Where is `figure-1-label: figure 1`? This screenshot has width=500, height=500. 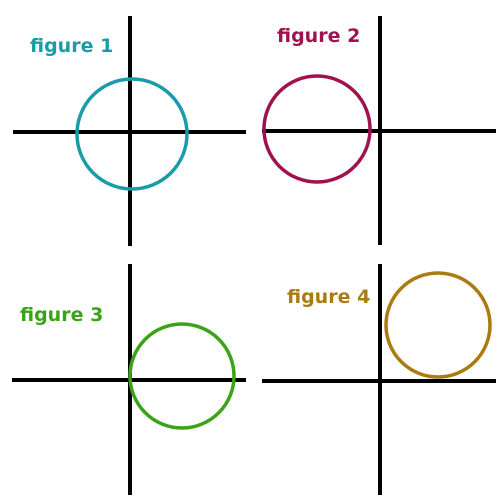 figure-1-label: figure 1 is located at coordinates (71, 46).